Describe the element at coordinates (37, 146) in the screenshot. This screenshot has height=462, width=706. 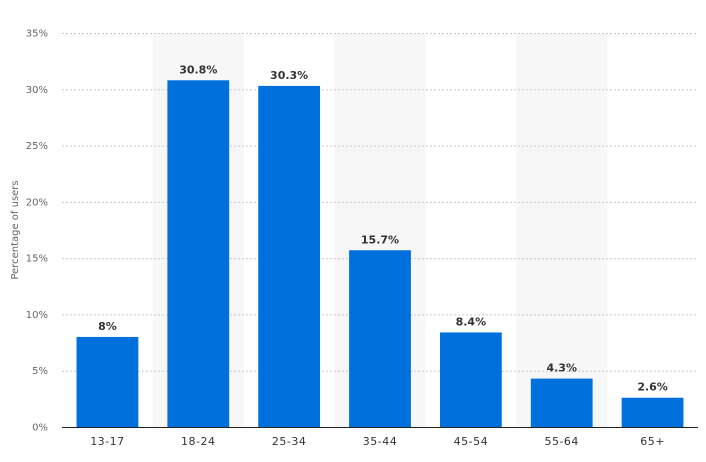
I see `y-tick-label: 25%` at that location.